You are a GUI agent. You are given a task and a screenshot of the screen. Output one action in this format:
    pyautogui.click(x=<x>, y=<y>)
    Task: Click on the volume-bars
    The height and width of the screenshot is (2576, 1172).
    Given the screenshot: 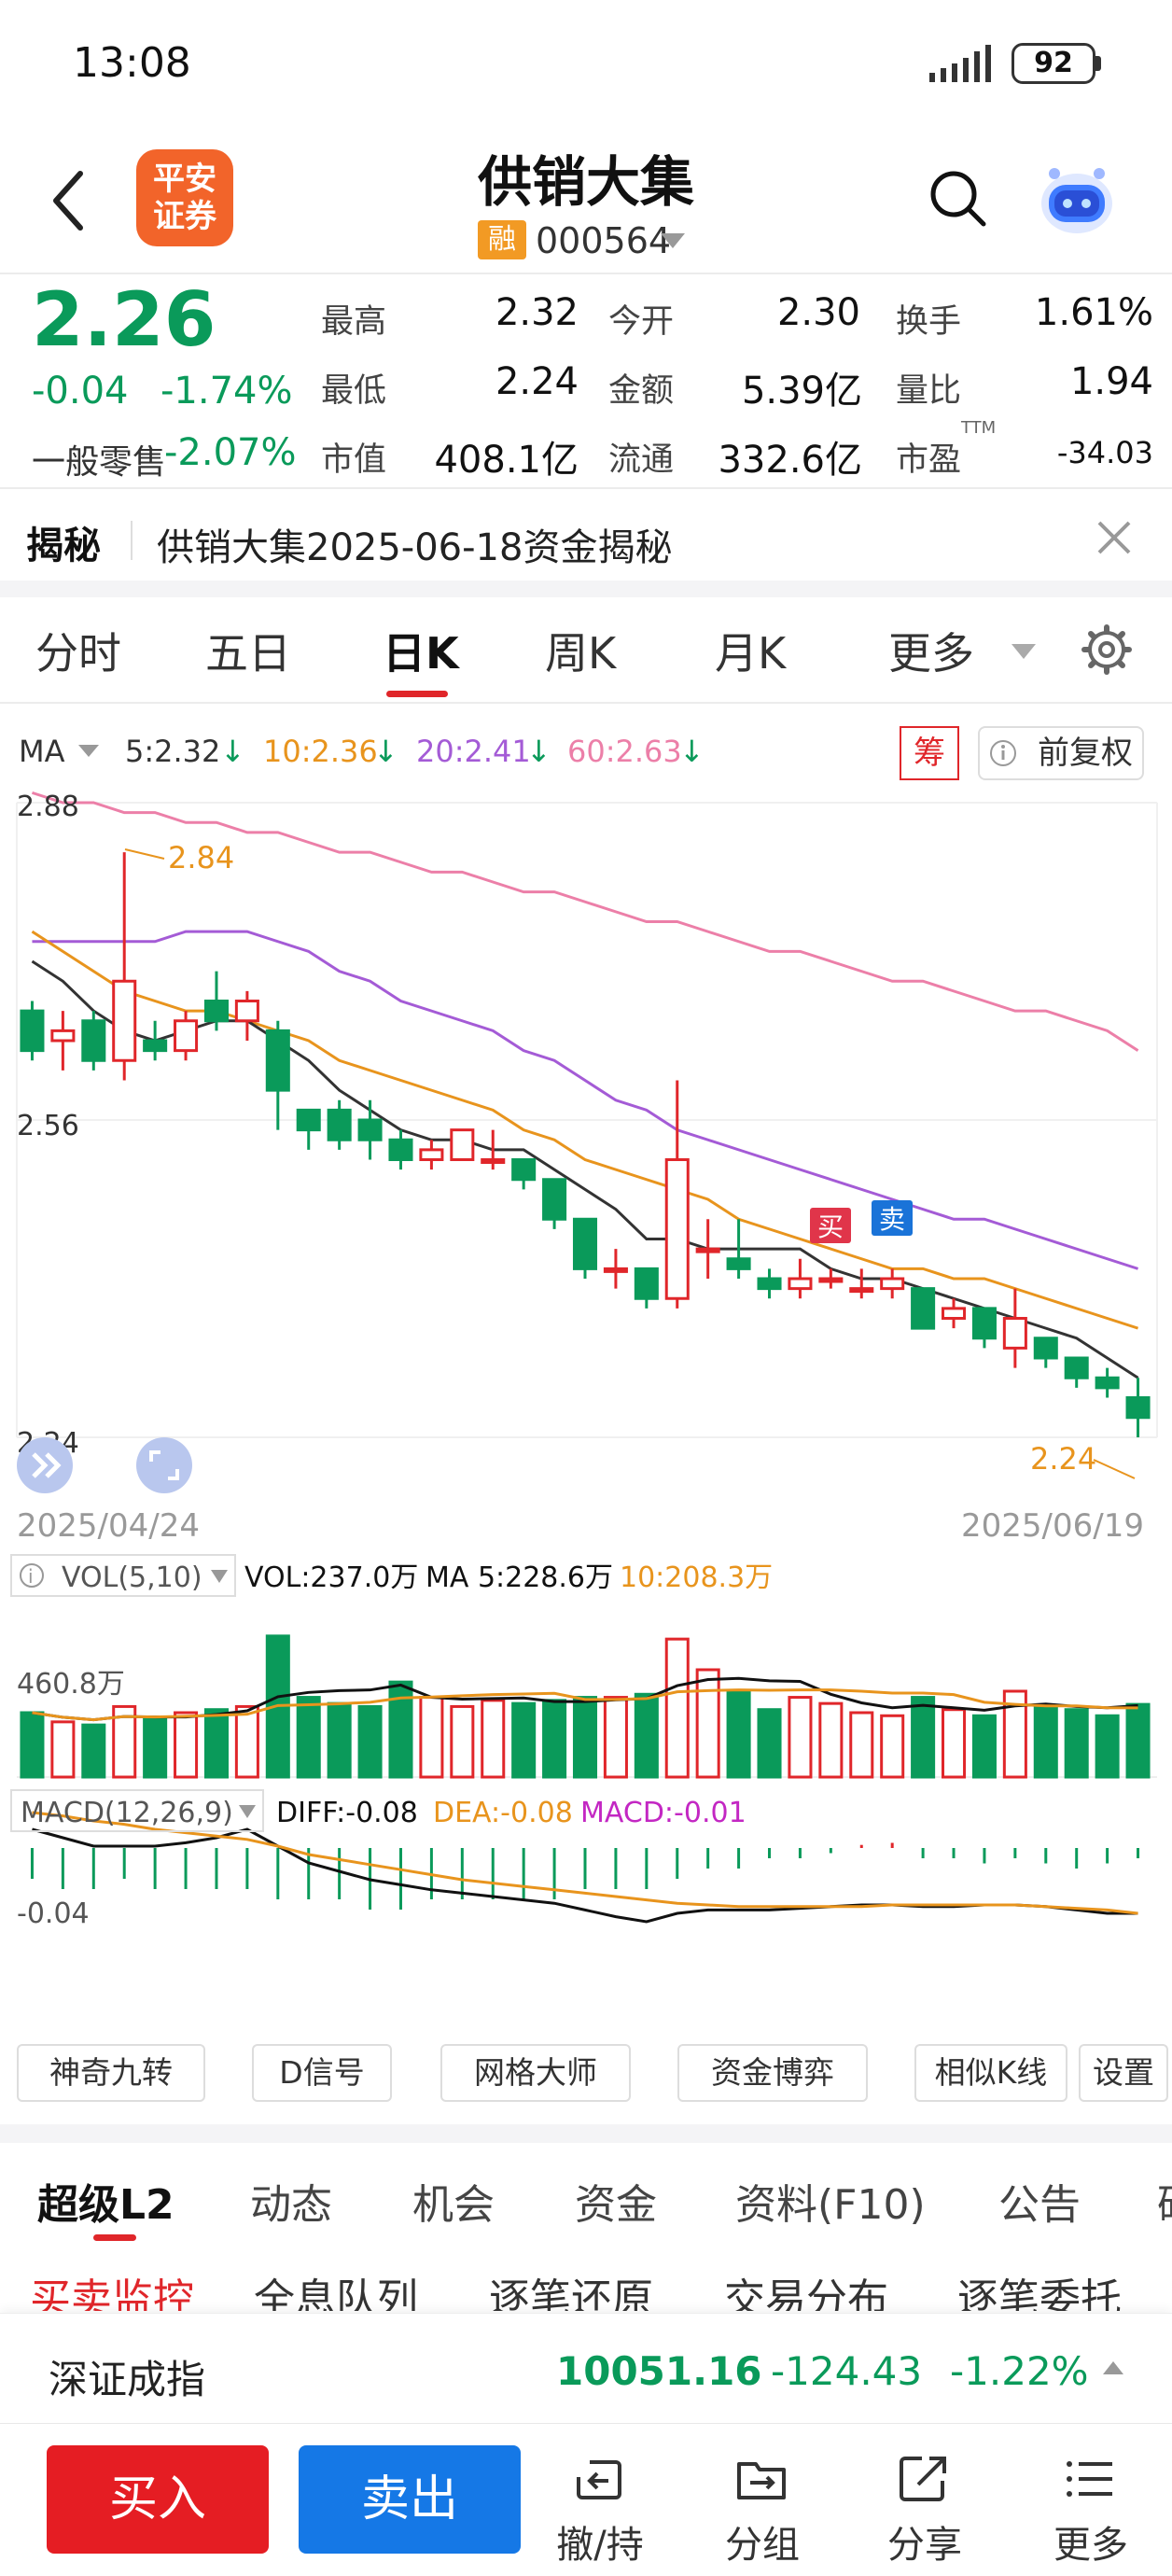 What is the action you would take?
    pyautogui.click(x=587, y=1706)
    